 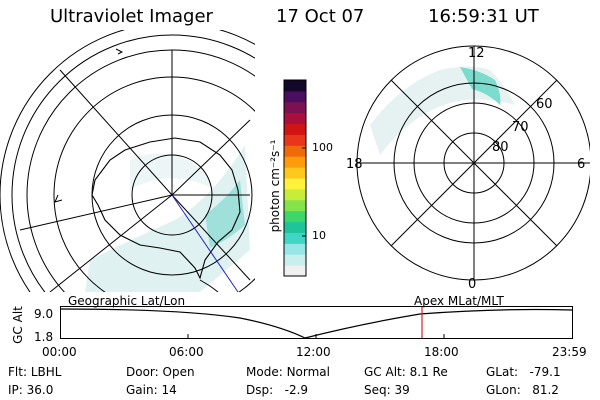 I want to click on glon-value: 81.2, so click(x=545, y=390).